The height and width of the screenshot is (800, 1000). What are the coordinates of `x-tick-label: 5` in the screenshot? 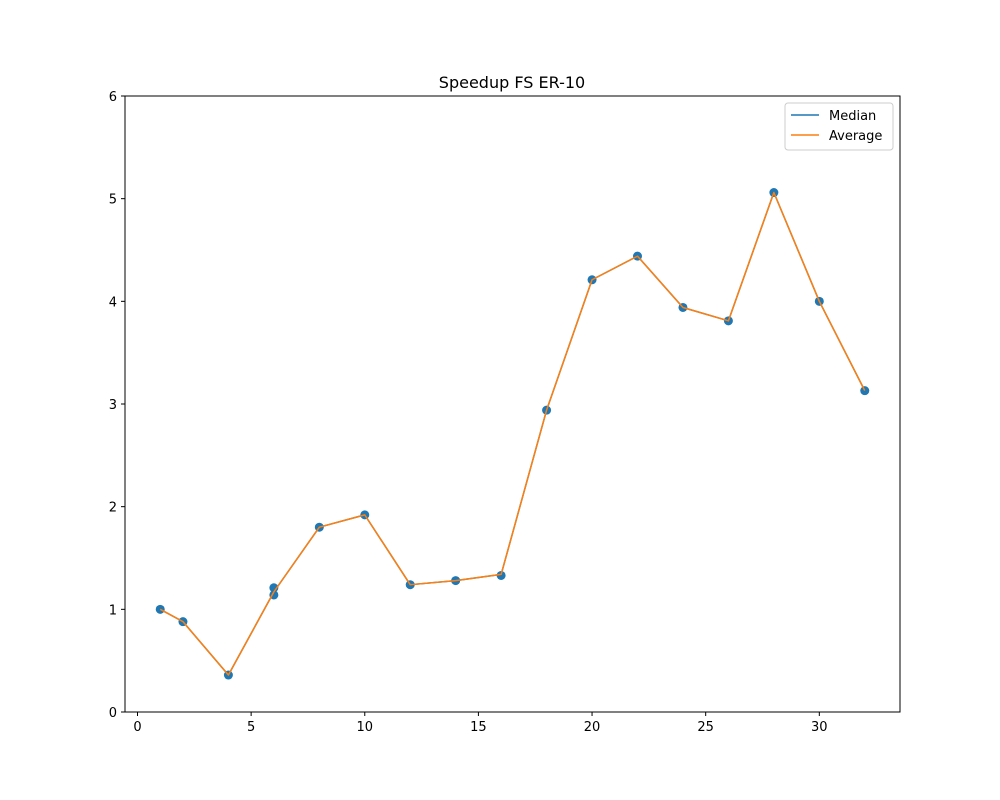 It's located at (251, 727).